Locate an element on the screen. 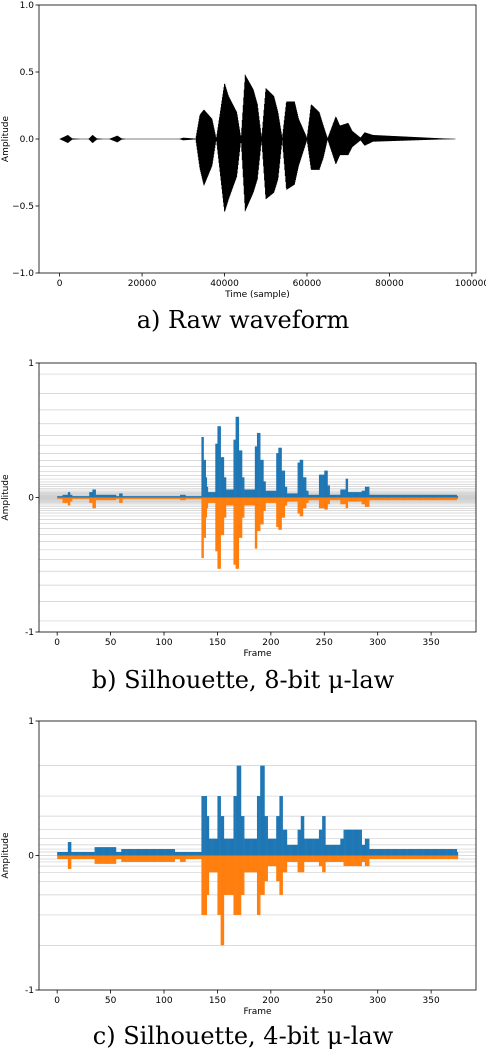  x-tick-label-c: 350 is located at coordinates (431, 1001).